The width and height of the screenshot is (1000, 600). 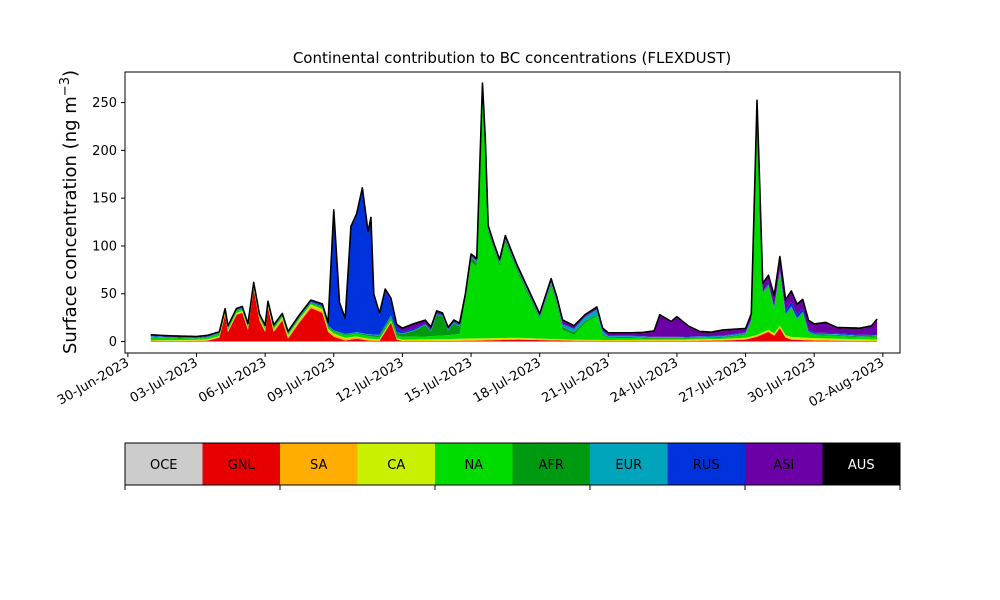 I want to click on legend-label-sa: SA, so click(x=318, y=465).